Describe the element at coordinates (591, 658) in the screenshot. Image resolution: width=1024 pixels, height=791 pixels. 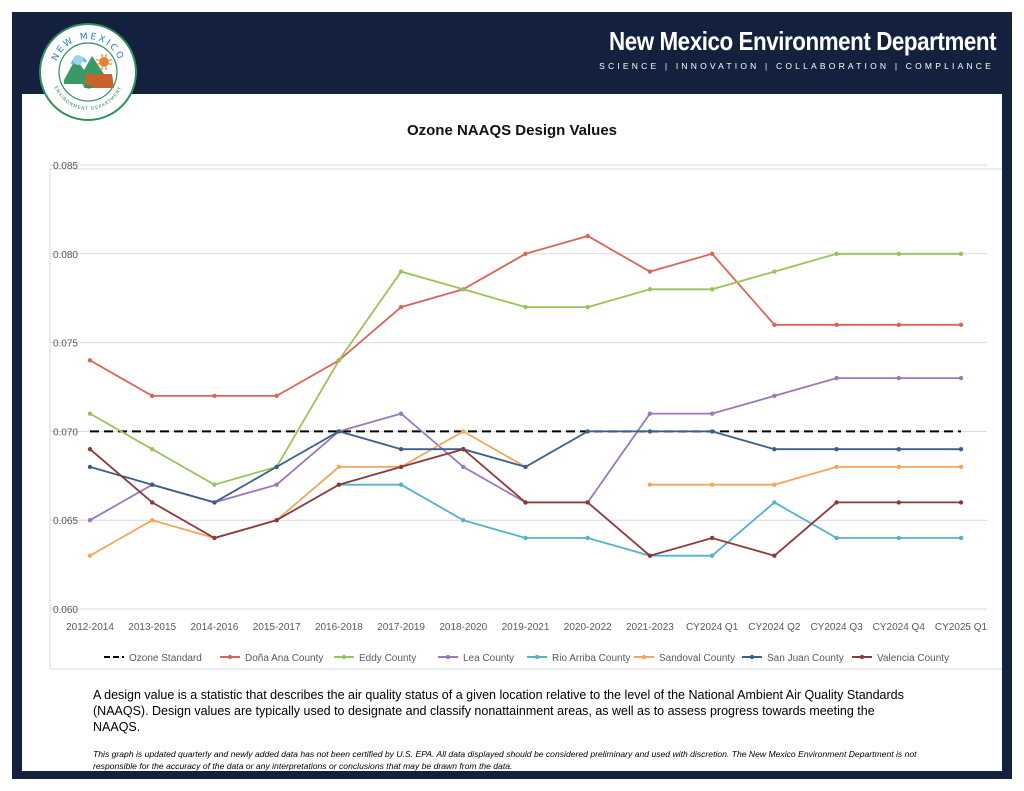
I see `legend-label-rio-arriba-county: Rio Arriba County` at that location.